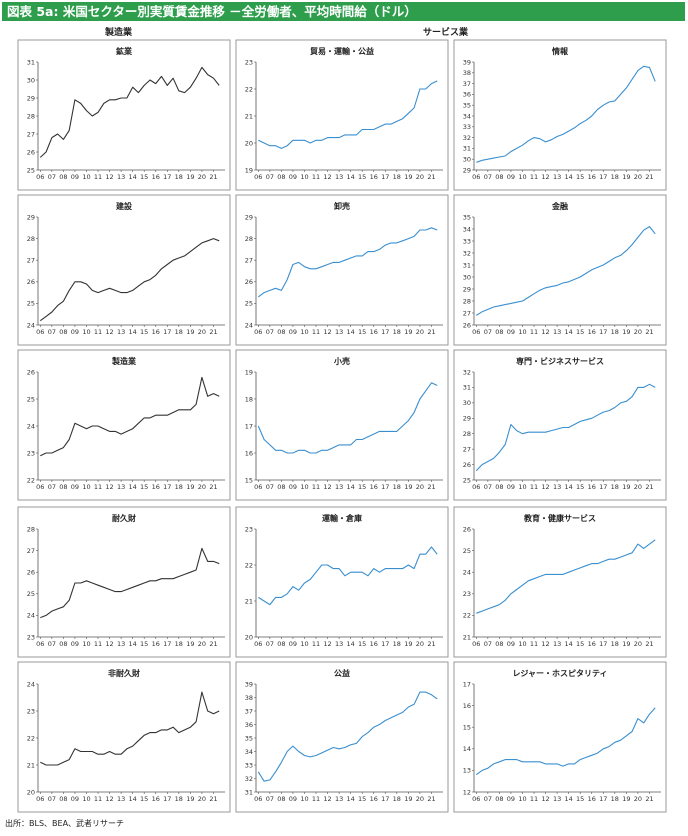 The image size is (688, 836). What do you see at coordinates (467, 217) in the screenshot?
I see `y-tick-label: 35` at bounding box center [467, 217].